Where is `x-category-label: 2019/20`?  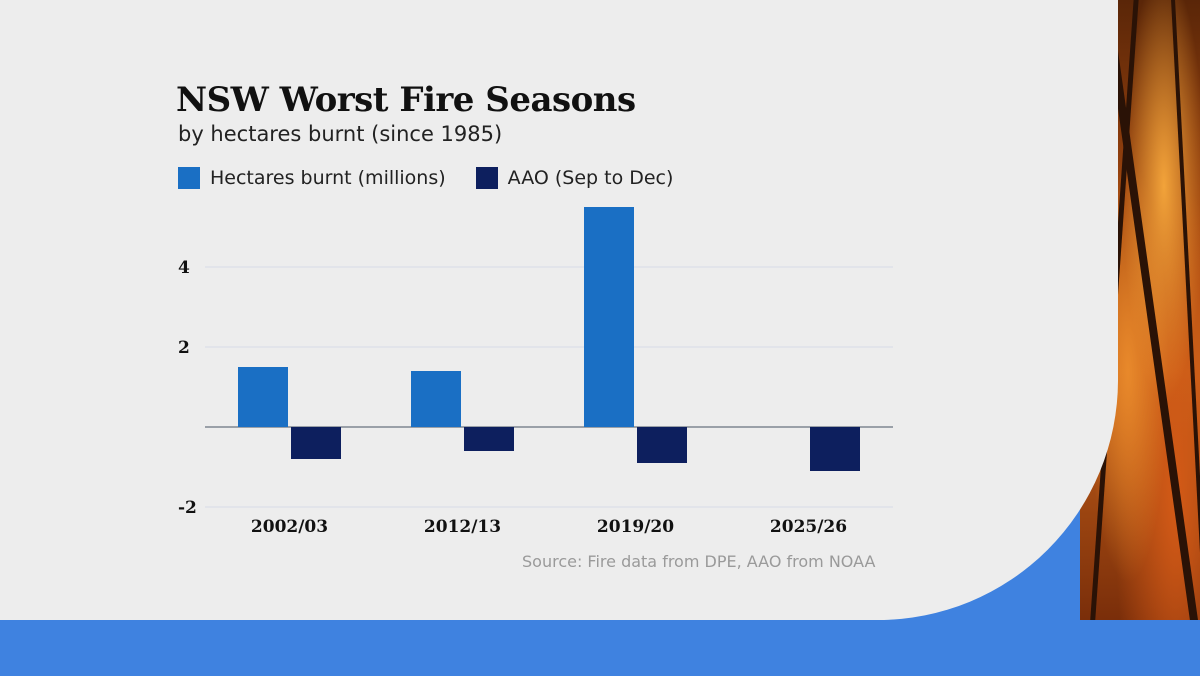 x-category-label: 2019/20 is located at coordinates (635, 527).